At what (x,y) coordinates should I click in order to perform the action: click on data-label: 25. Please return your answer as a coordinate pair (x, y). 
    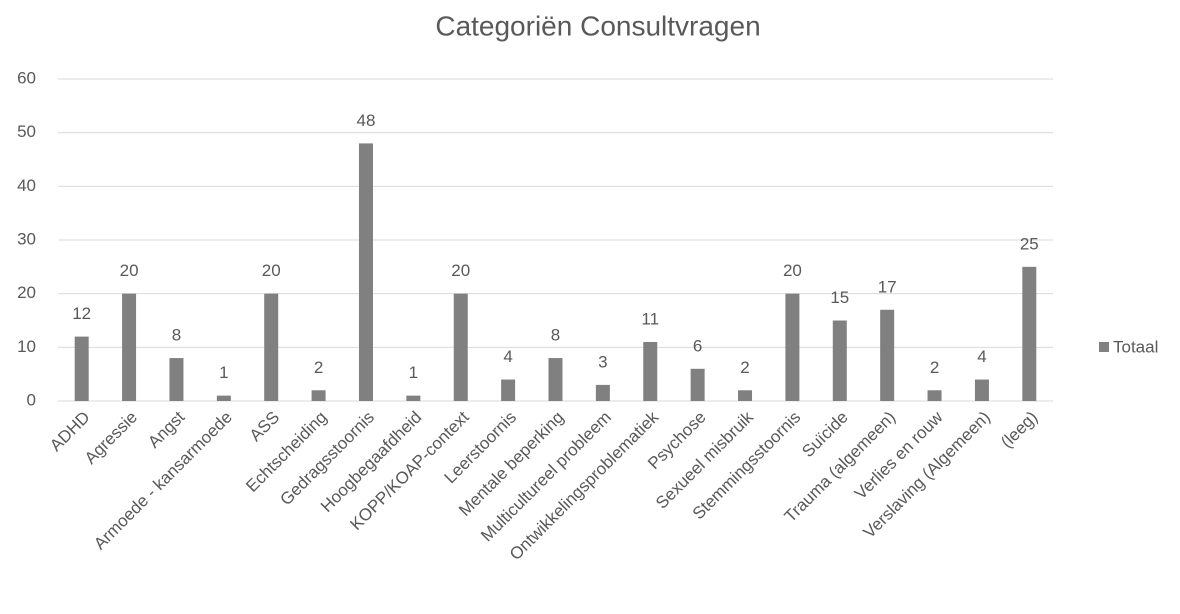
    Looking at the image, I should click on (1029, 243).